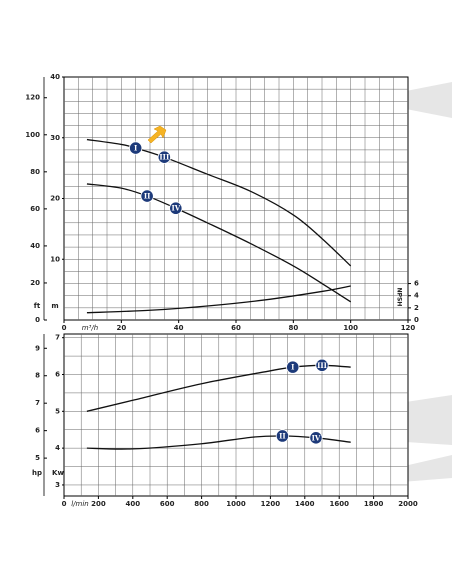 This screenshot has width=452, height=584. I want to click on y-axis-label: m, so click(54, 306).